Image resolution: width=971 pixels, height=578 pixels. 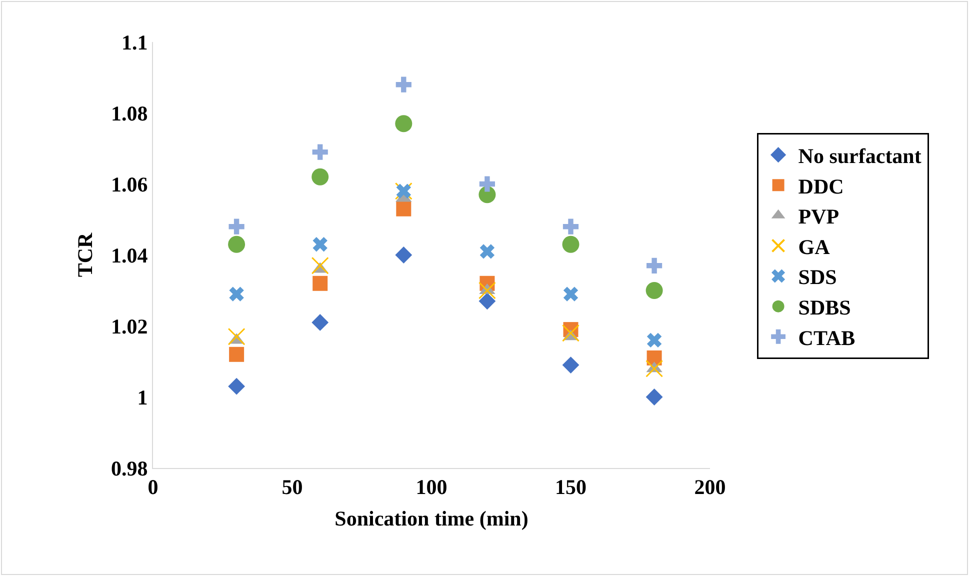 What do you see at coordinates (129, 113) in the screenshot?
I see `y-tick-label: 1.08` at bounding box center [129, 113].